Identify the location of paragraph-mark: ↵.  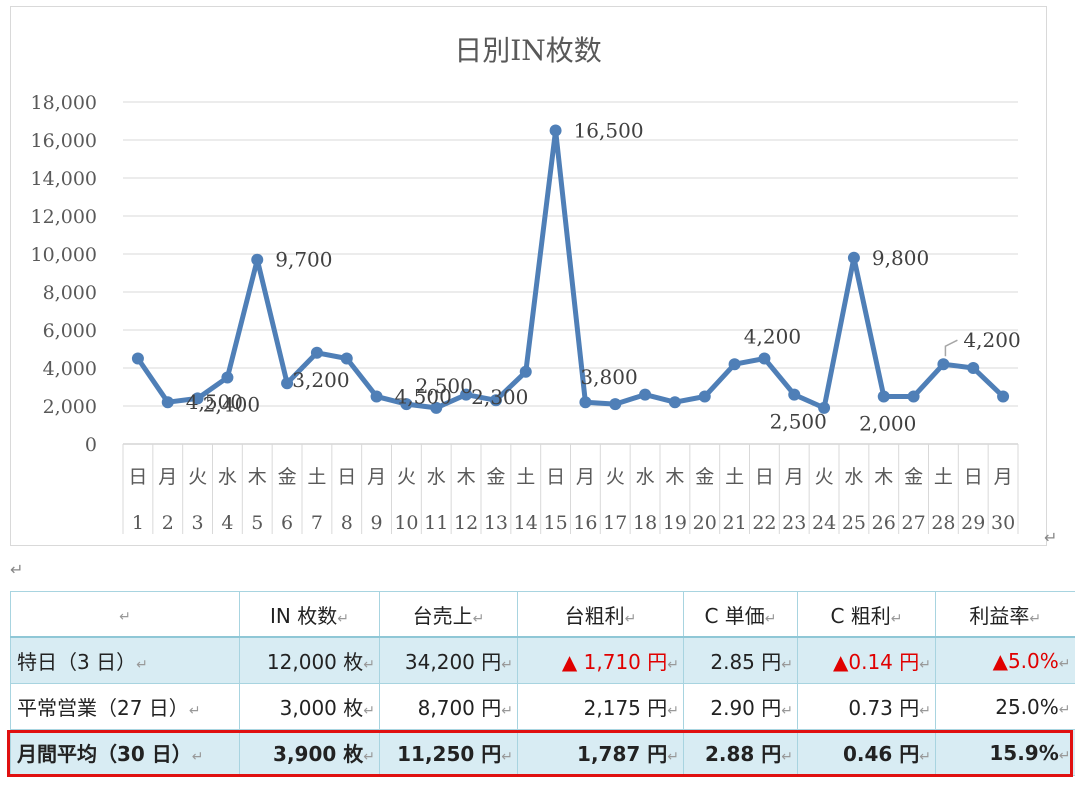
(17, 569).